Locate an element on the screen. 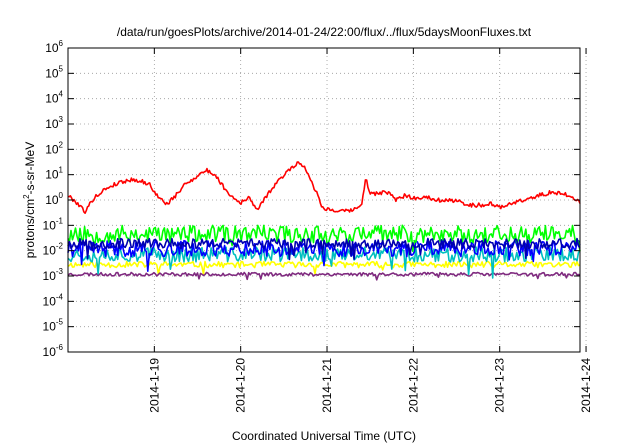 Image resolution: width=640 pixels, height=448 pixels. y-tick-label: 10⁵ is located at coordinates (54, 72).